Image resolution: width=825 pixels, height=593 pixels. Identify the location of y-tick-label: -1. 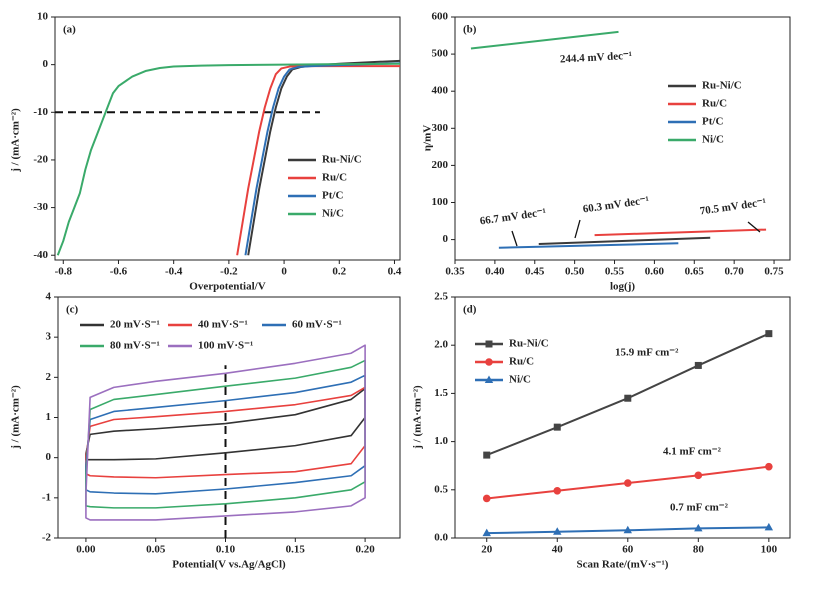
(46, 497).